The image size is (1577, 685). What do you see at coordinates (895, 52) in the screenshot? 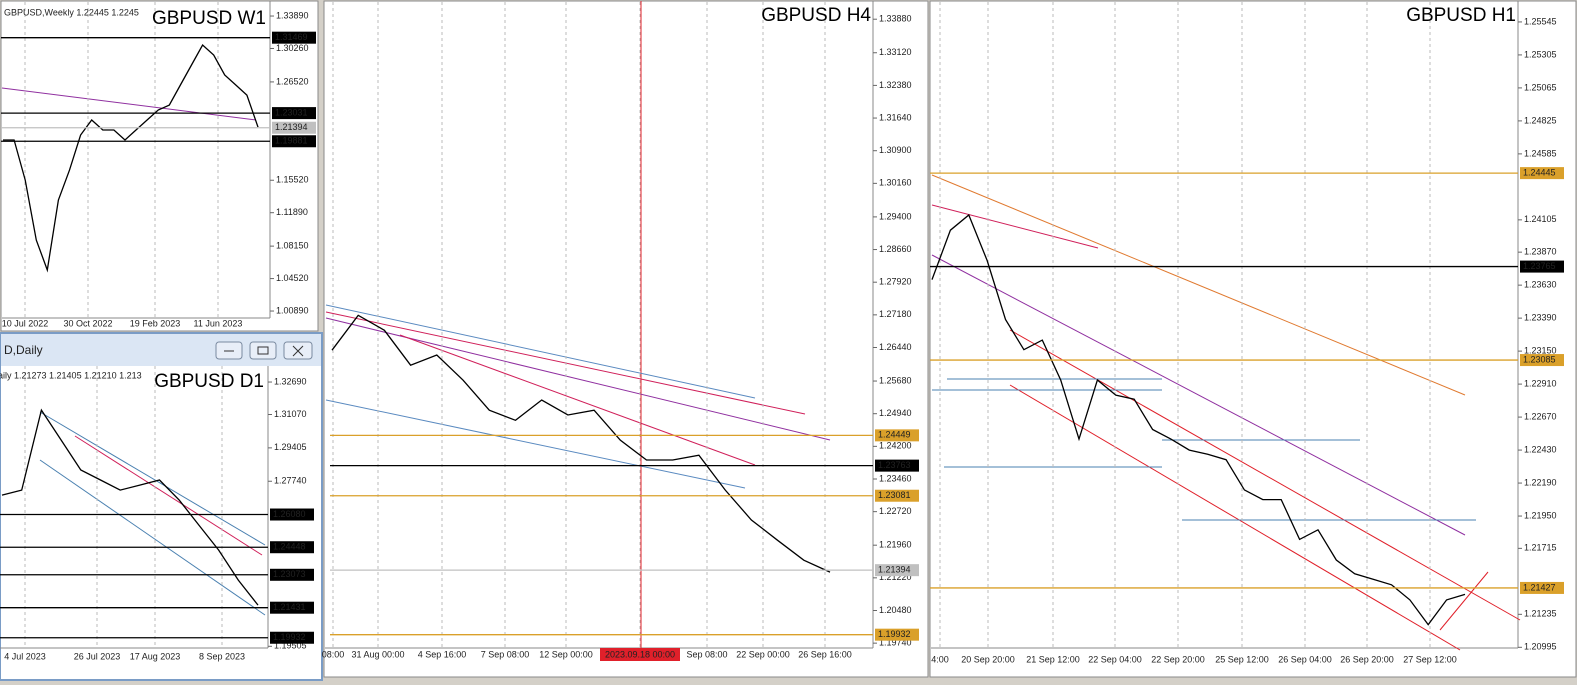
I see `y-tick-label: 1.33120` at bounding box center [895, 52].